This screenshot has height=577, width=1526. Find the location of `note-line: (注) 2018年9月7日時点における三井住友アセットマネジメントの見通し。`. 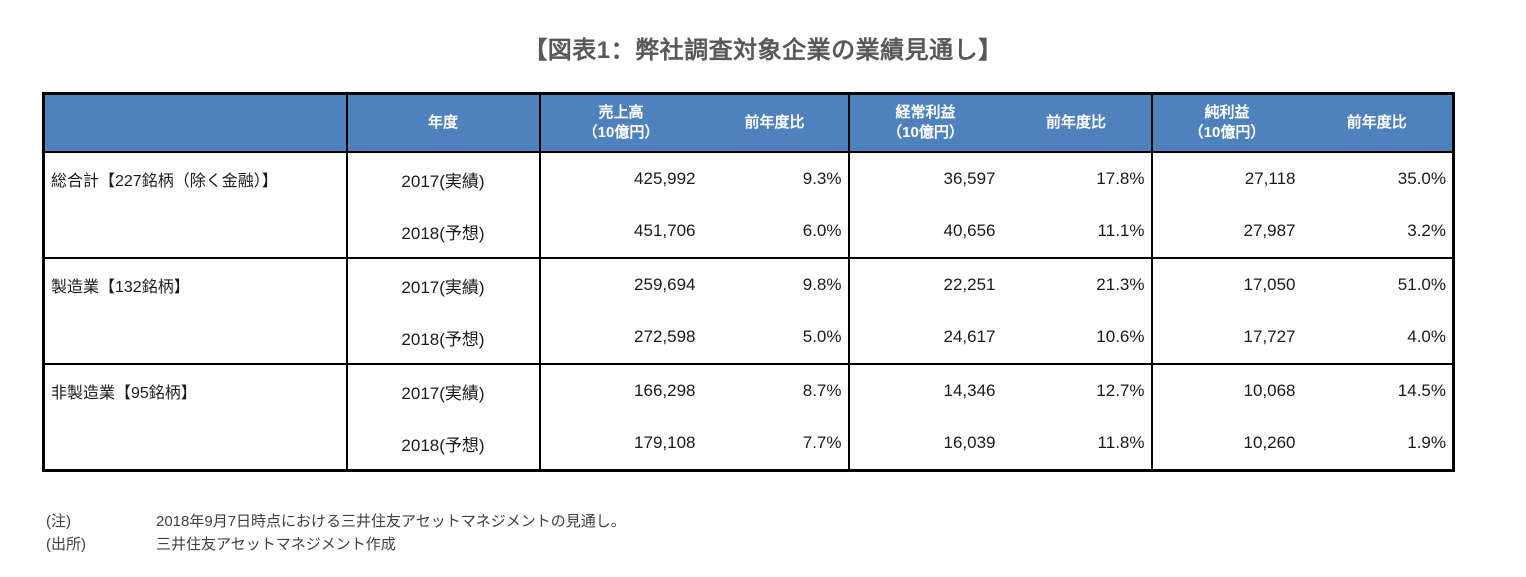

note-line: (注) 2018年9月7日時点における三井住友アセットマネジメントの見通し。 is located at coordinates (786, 521).